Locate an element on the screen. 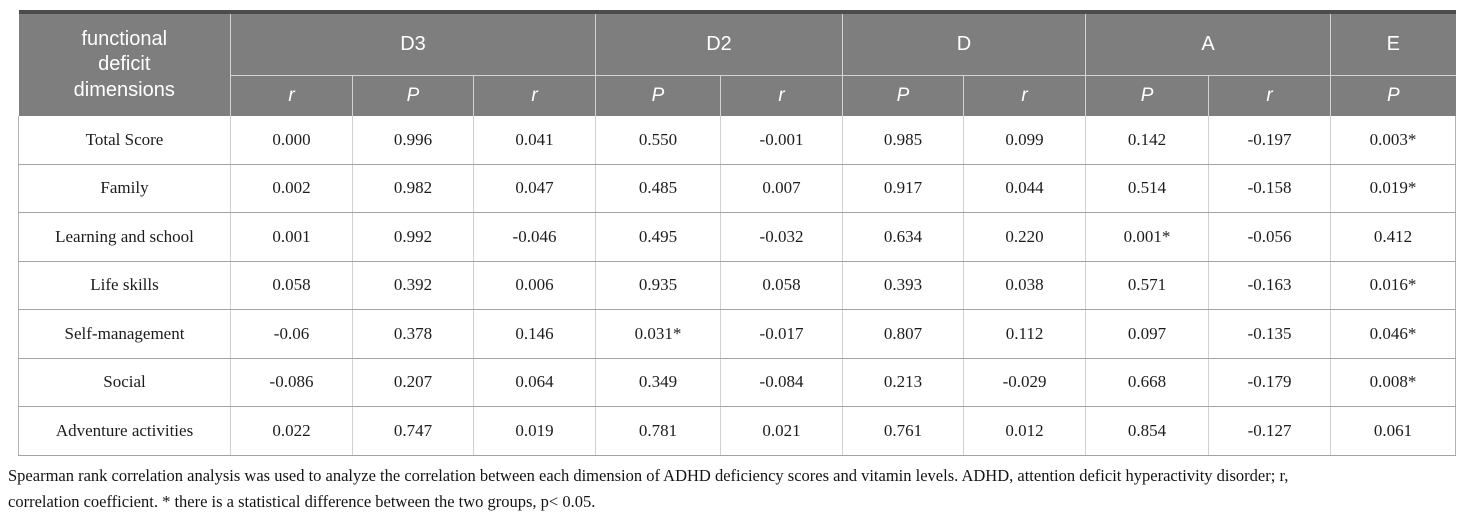  data-cell: 0.781 is located at coordinates (658, 431).